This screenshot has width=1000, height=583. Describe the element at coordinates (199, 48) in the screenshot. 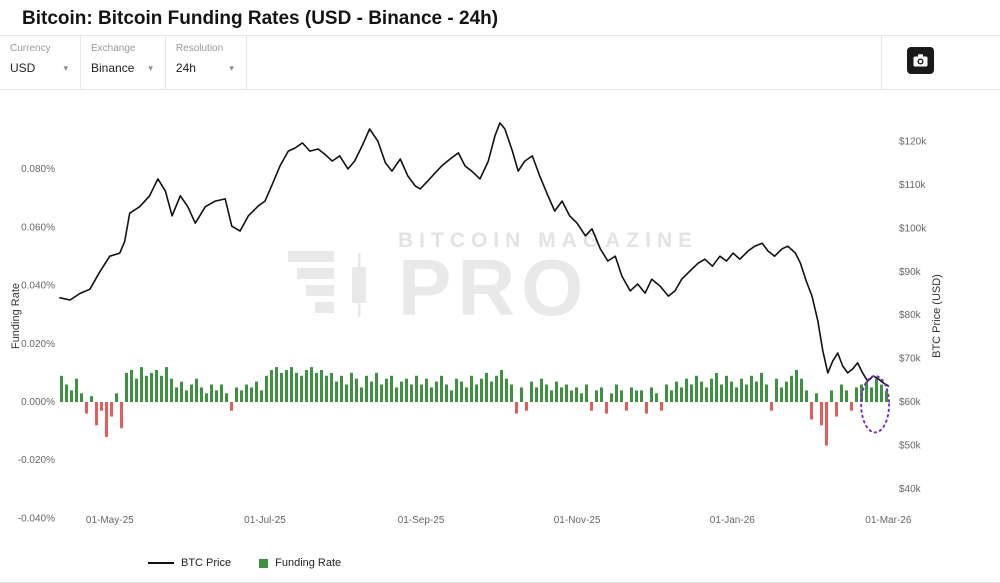

I see `resolution-label: Resolution` at that location.